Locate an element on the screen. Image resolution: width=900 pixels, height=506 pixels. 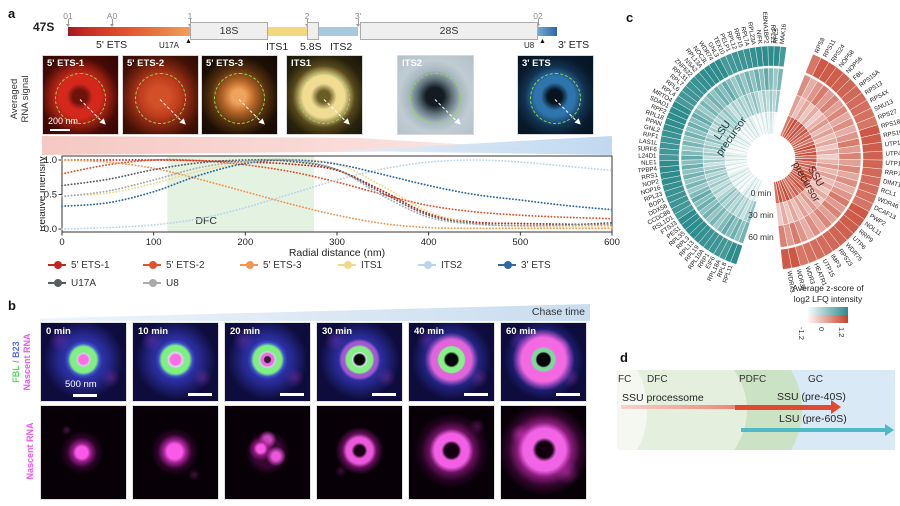
colorbar-teal is located at coordinates (828, 311).